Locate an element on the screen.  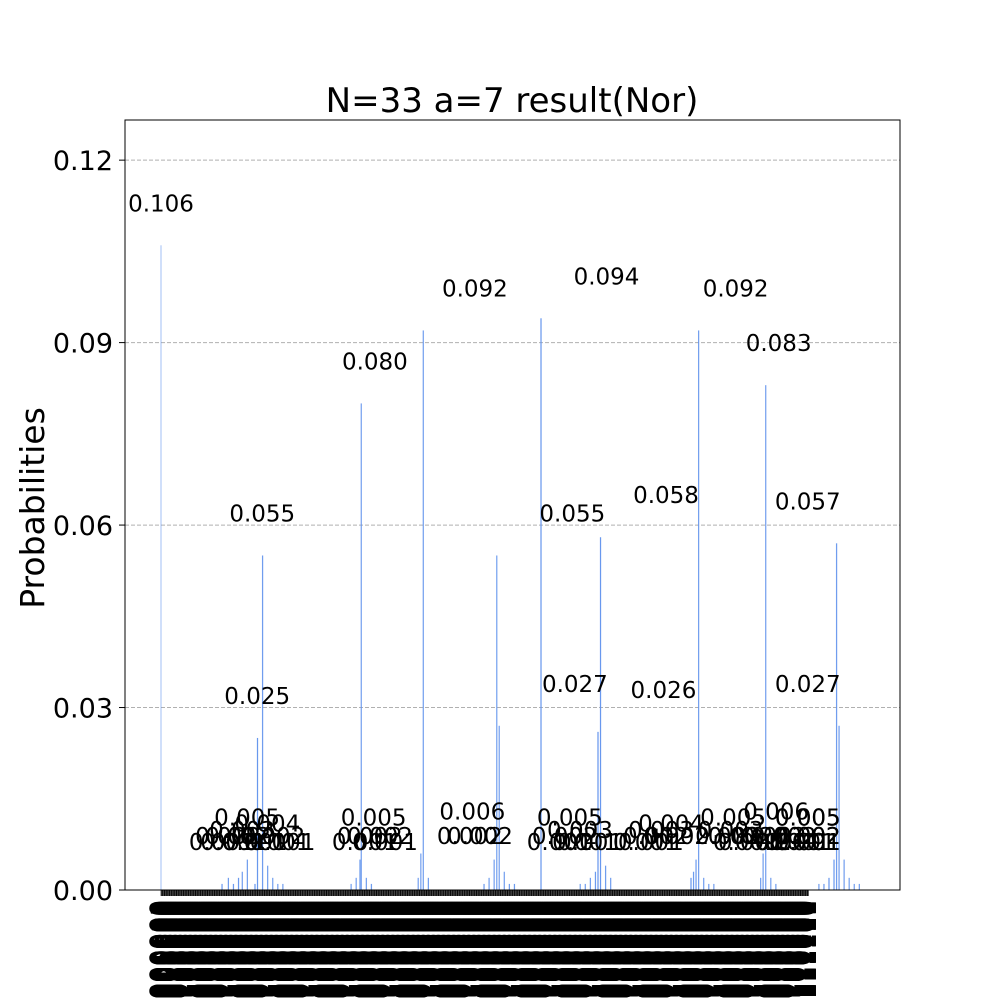
x-tick-label: 0001100010 is located at coordinates (223, 950).